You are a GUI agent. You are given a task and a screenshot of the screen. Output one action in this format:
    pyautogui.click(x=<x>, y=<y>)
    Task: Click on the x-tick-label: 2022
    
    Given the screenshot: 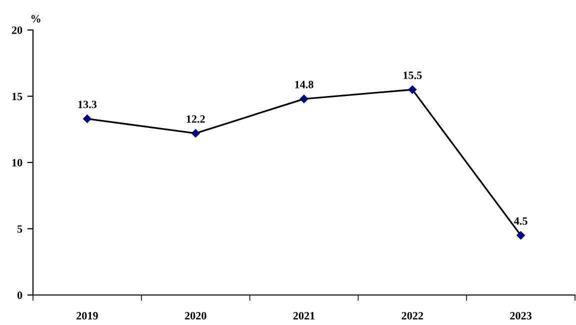 What is the action you would take?
    pyautogui.click(x=413, y=316)
    